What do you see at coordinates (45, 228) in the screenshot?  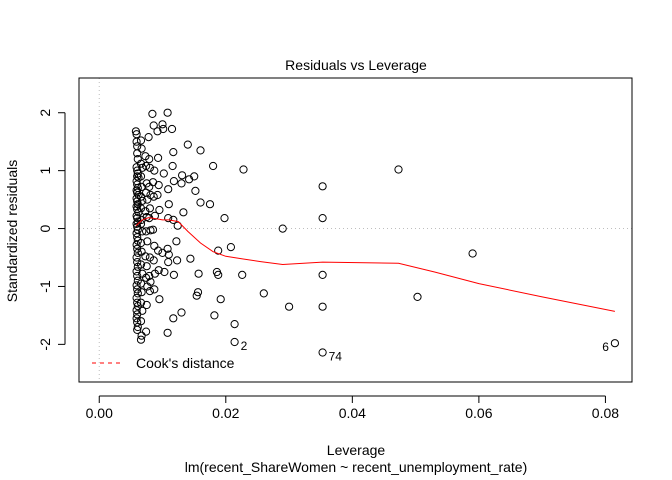 I see `y-tick-label: 0` at bounding box center [45, 228].